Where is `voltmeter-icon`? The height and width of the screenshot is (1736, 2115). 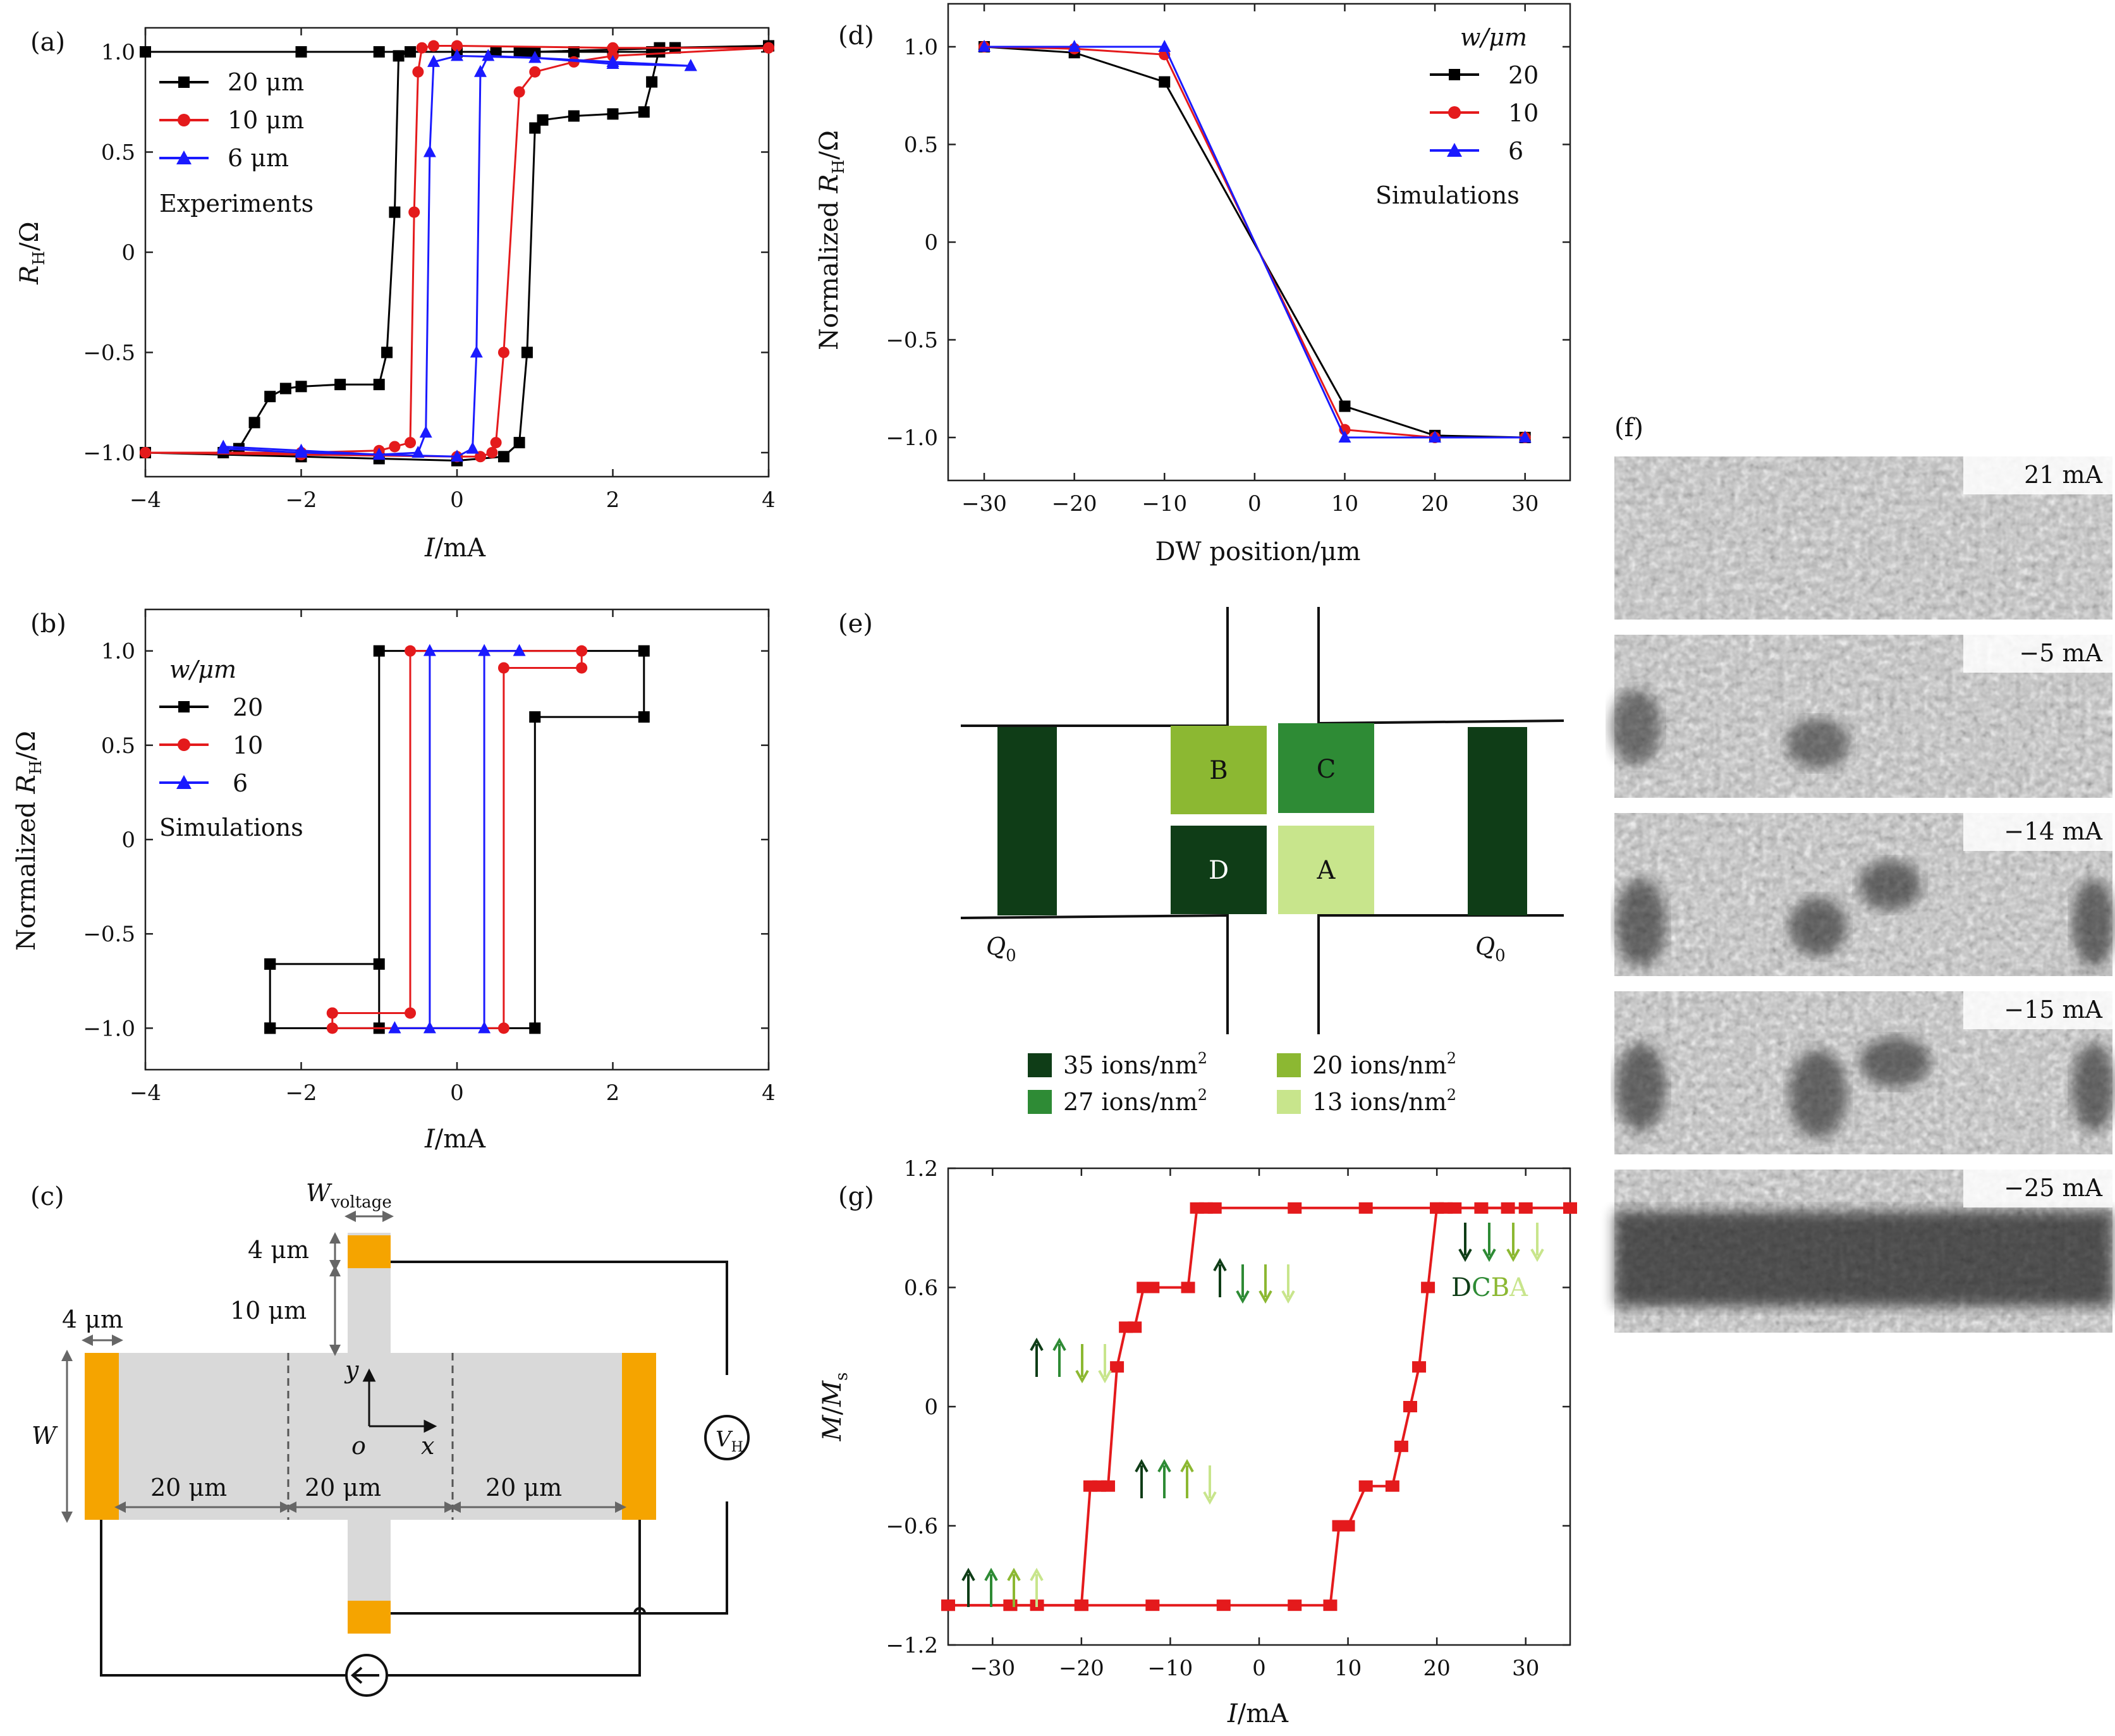
voltmeter-icon is located at coordinates (727, 1437).